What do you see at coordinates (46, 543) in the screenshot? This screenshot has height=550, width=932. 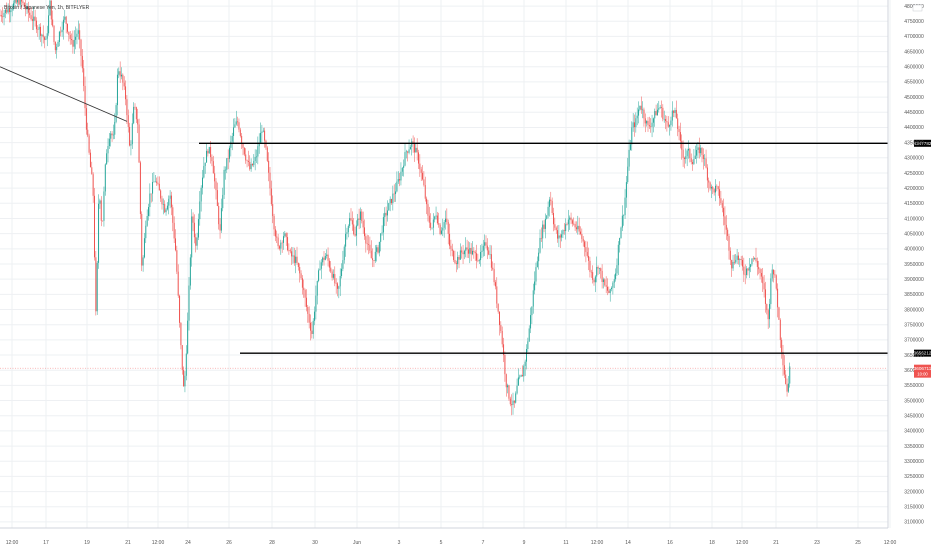 I see `x-tick-label: 17` at bounding box center [46, 543].